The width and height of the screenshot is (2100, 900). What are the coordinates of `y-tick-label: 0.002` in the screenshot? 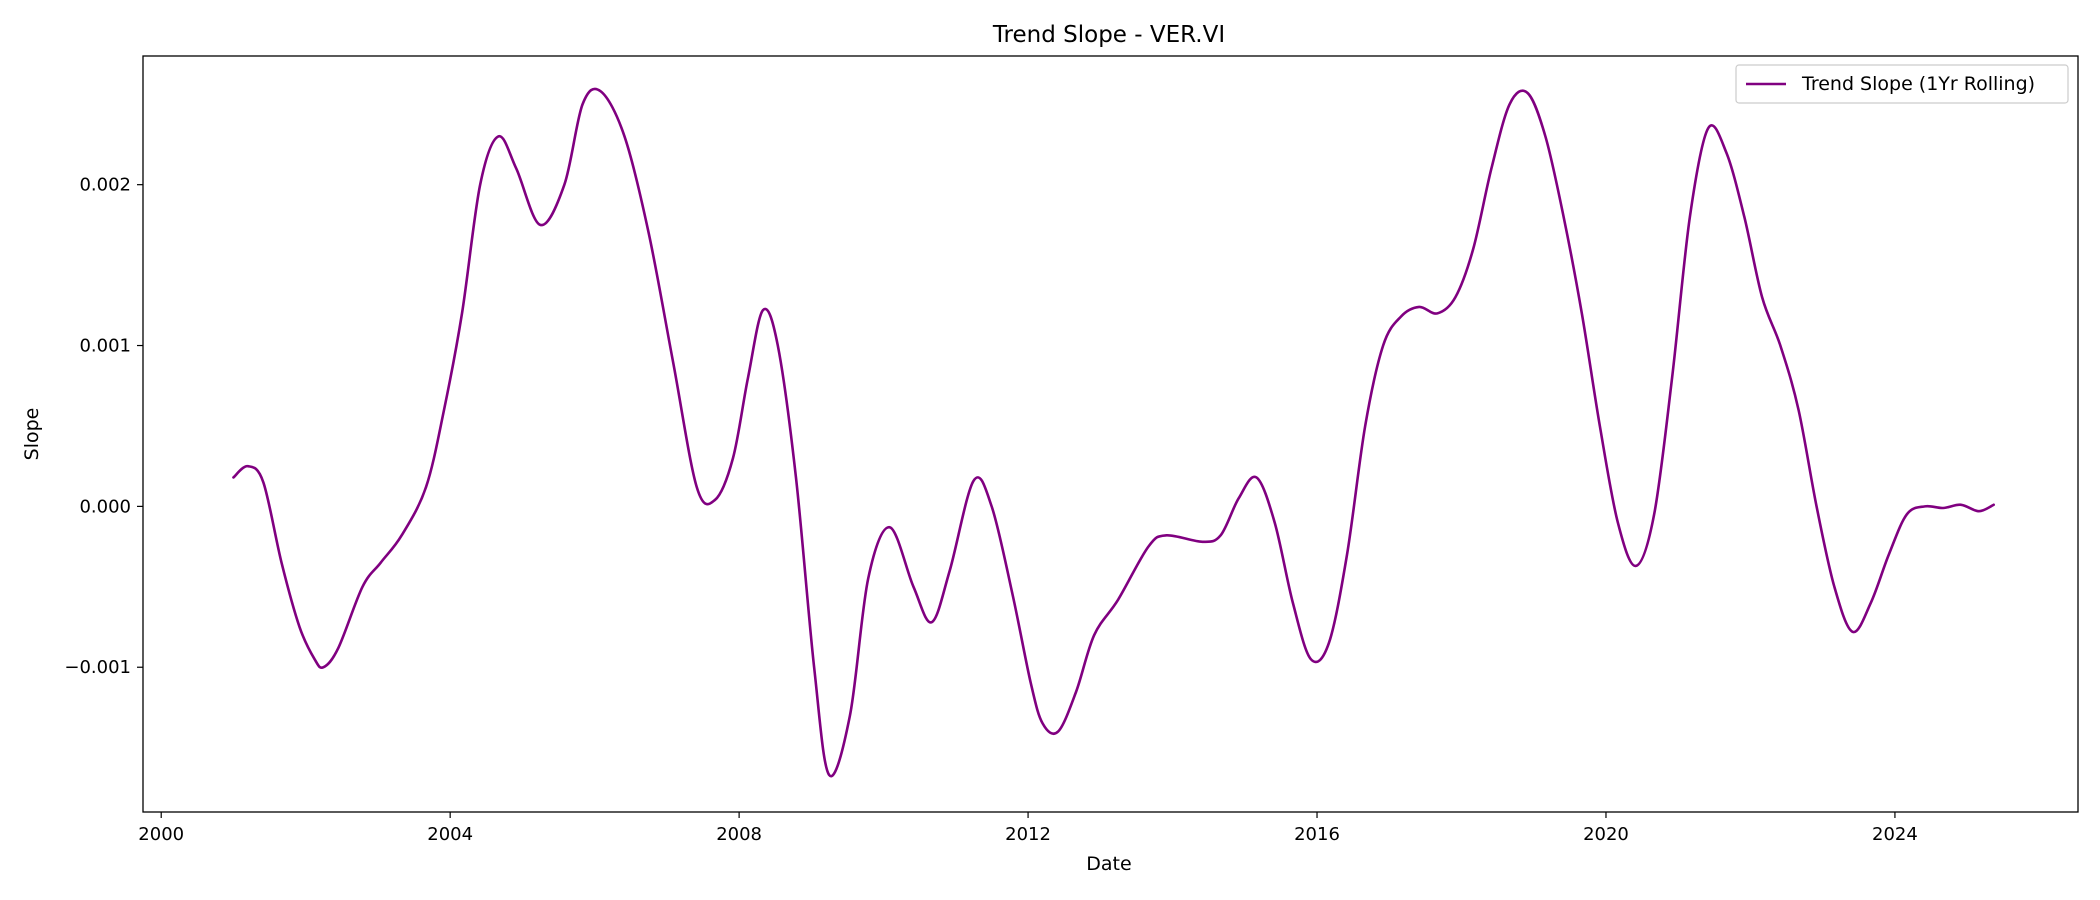 It's located at (105, 185).